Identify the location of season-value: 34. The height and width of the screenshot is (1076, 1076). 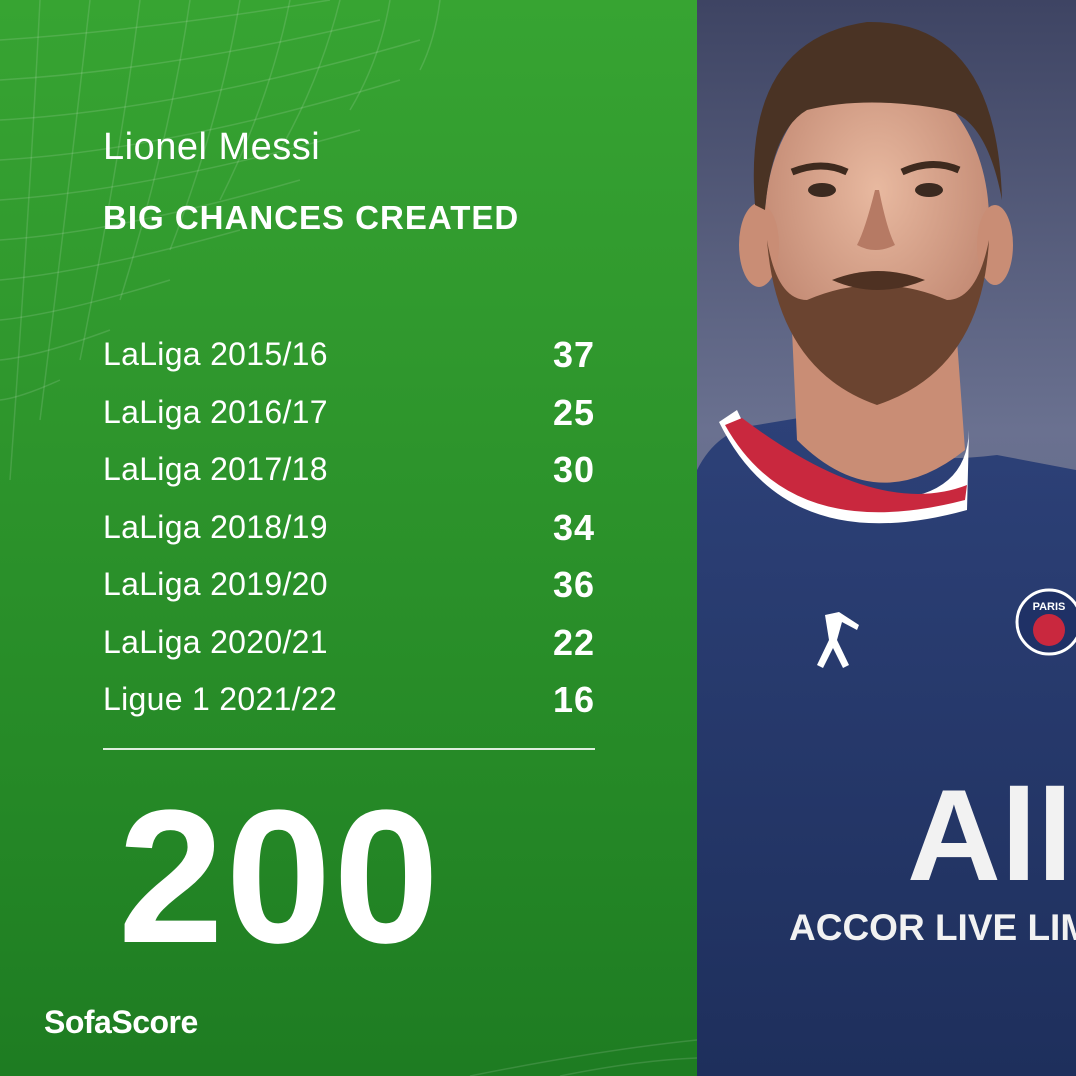
(573, 527).